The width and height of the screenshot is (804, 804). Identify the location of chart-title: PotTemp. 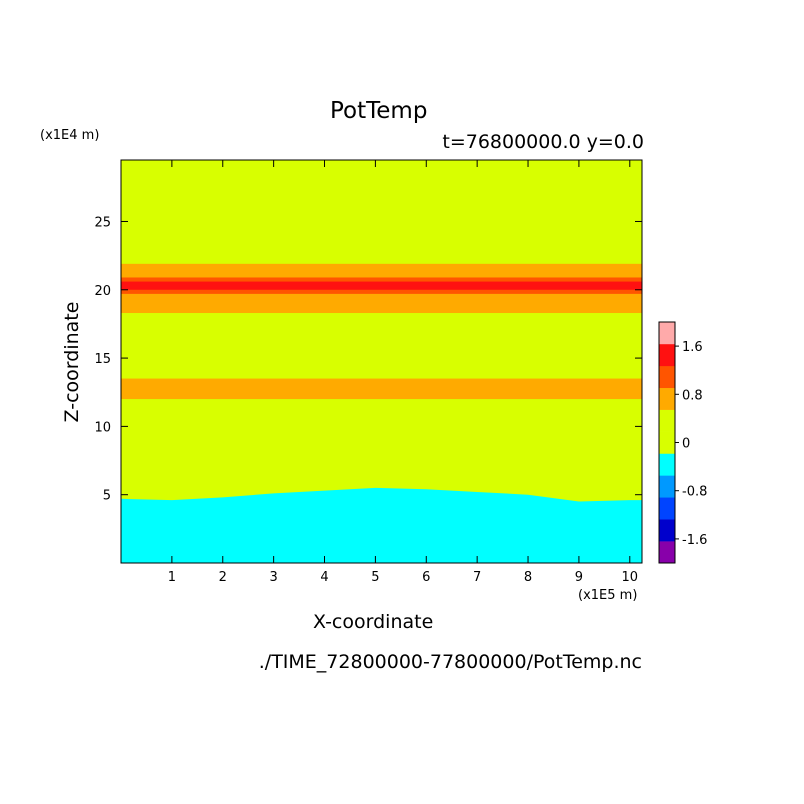
(379, 111).